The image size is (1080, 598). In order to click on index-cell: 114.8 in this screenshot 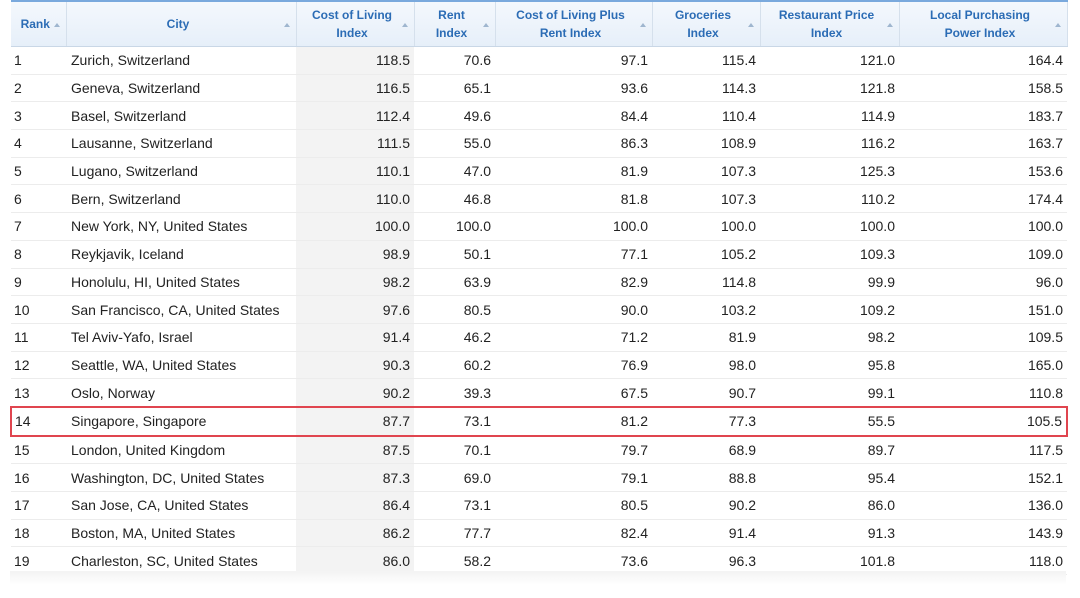, I will do `click(706, 282)`.